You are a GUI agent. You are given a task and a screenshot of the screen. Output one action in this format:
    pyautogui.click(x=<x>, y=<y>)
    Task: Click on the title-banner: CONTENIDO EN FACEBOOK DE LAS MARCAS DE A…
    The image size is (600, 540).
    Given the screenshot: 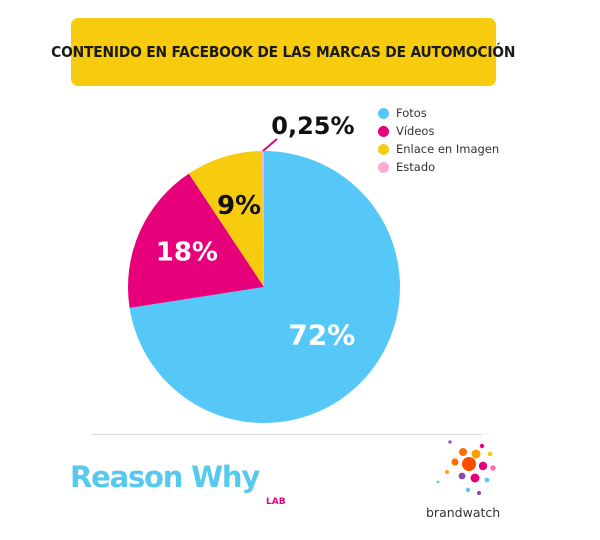 What is the action you would take?
    pyautogui.click(x=283, y=52)
    